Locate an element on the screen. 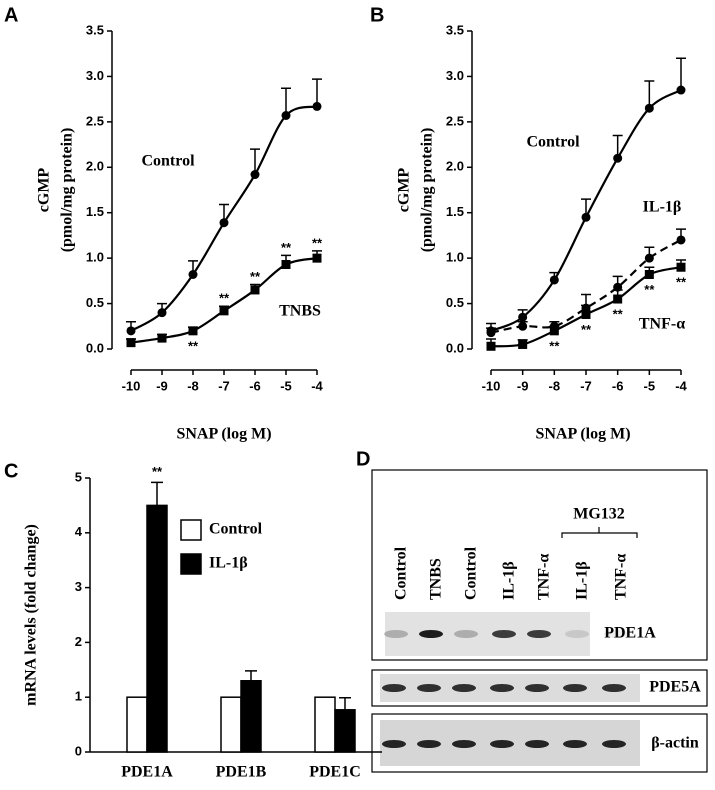 The height and width of the screenshot is (790, 715). x-tick-label: PDE1C is located at coordinates (335, 772).